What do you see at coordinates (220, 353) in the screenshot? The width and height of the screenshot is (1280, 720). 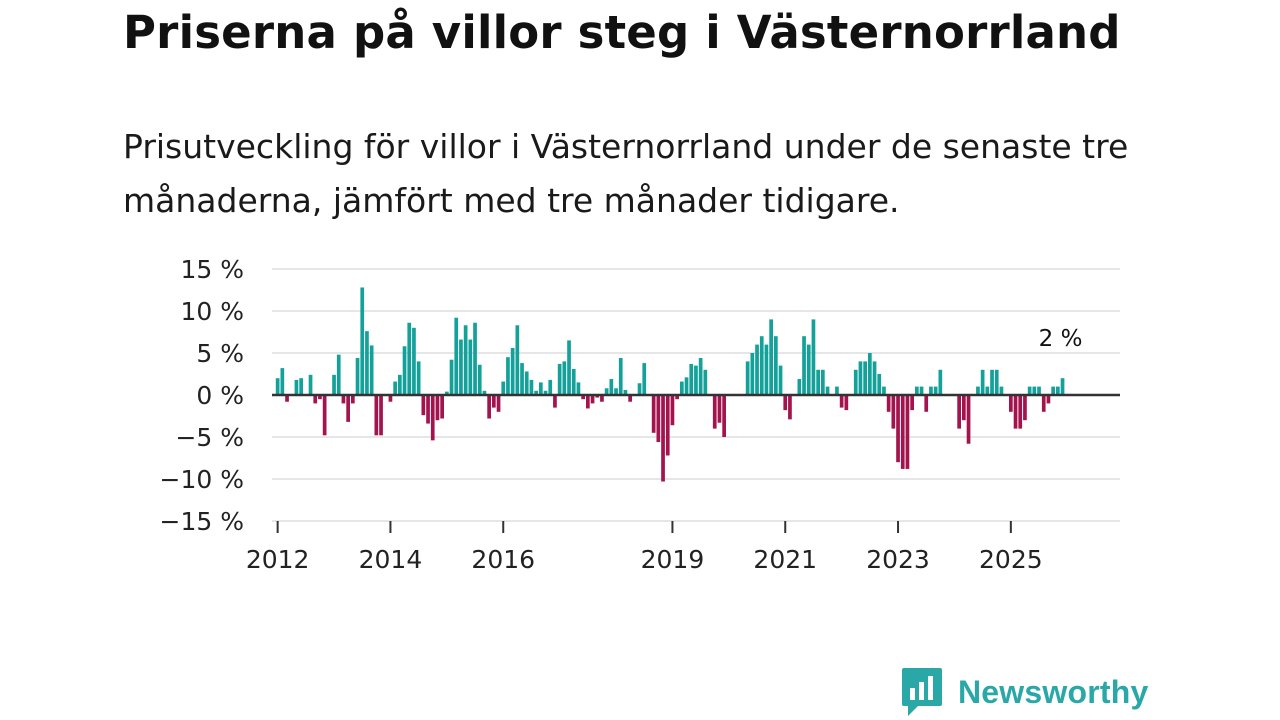 I see `y-tick-label: 5 %` at bounding box center [220, 353].